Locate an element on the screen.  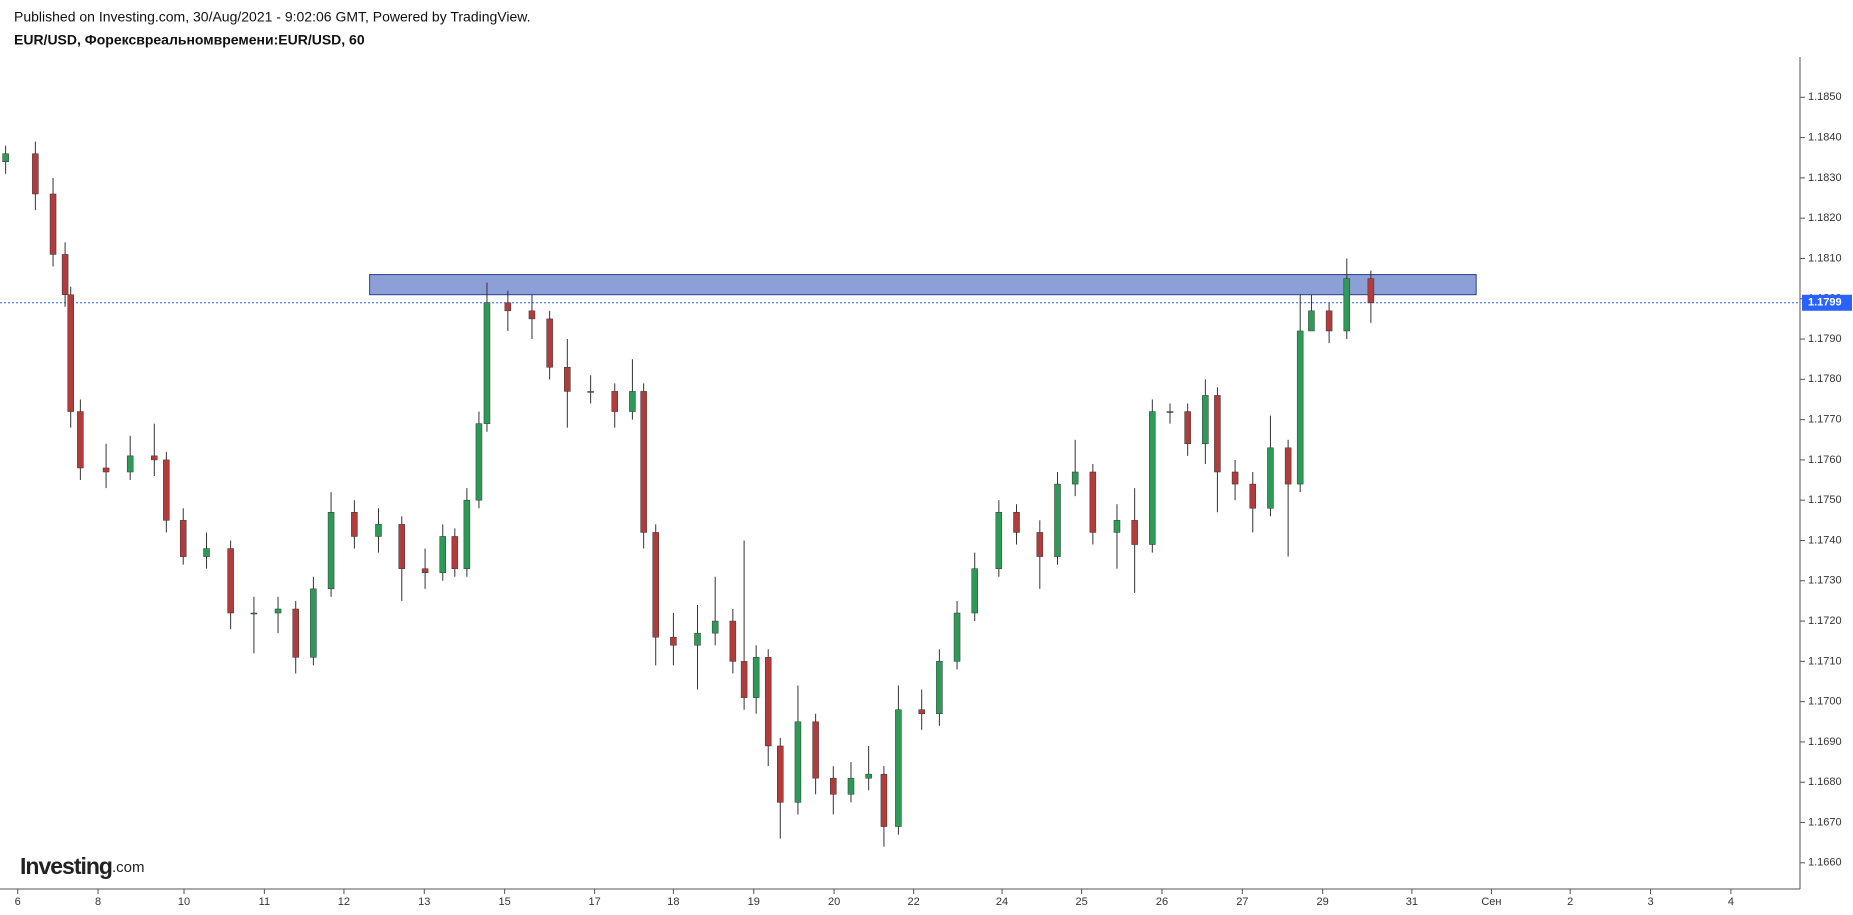
y-tick-label: 1.1850 is located at coordinates (1825, 97).